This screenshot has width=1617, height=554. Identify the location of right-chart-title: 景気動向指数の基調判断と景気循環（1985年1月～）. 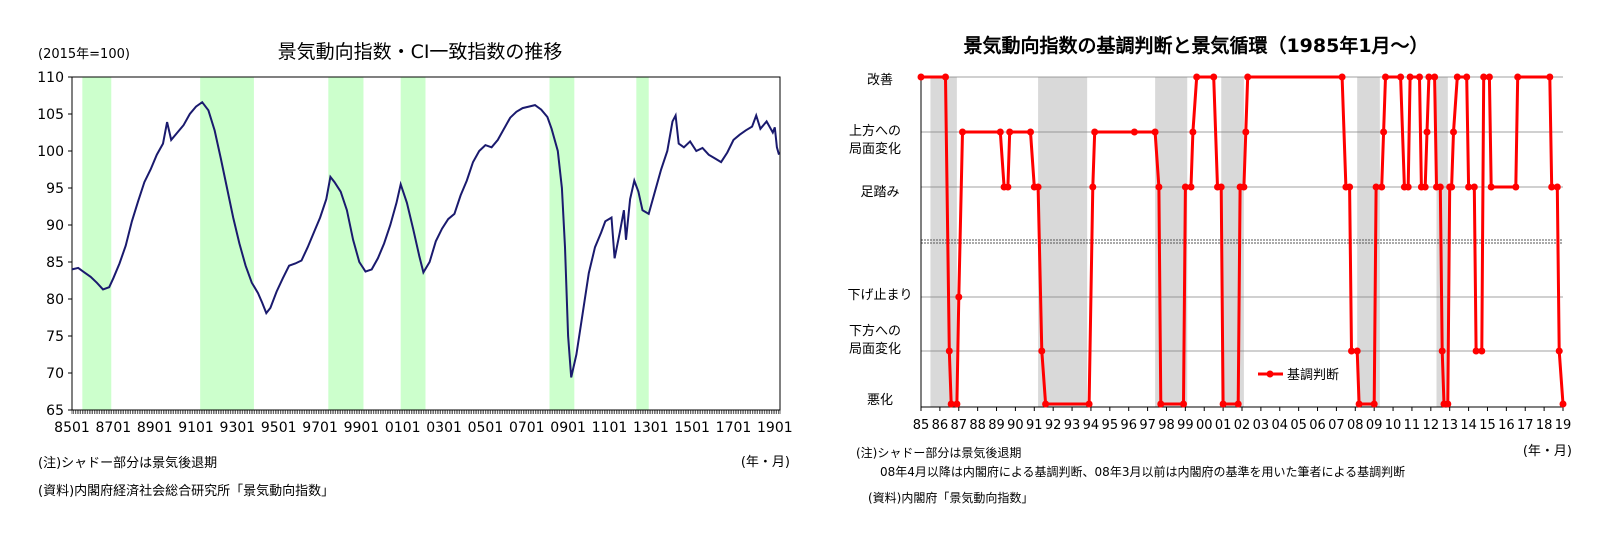
(1195, 45).